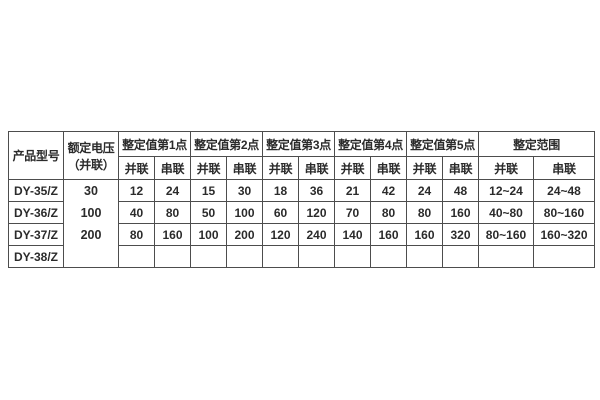 This screenshot has height=400, width=600. Describe the element at coordinates (154, 144) in the screenshot. I see `header-set-point-1: 整定值第1点` at that location.